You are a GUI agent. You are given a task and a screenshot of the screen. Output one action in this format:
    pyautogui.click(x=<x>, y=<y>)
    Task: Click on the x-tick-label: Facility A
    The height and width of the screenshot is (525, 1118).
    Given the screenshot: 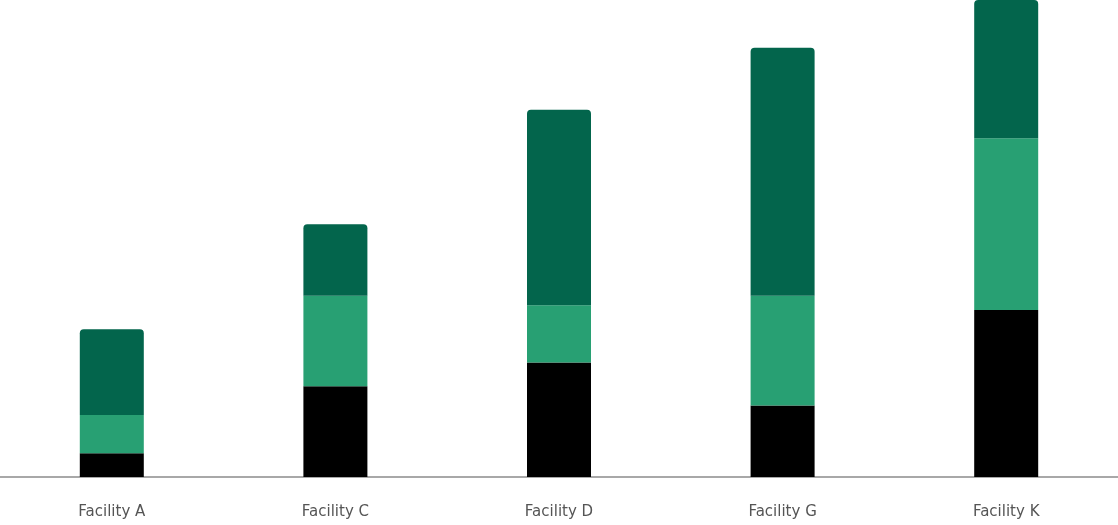 What is the action you would take?
    pyautogui.click(x=112, y=510)
    